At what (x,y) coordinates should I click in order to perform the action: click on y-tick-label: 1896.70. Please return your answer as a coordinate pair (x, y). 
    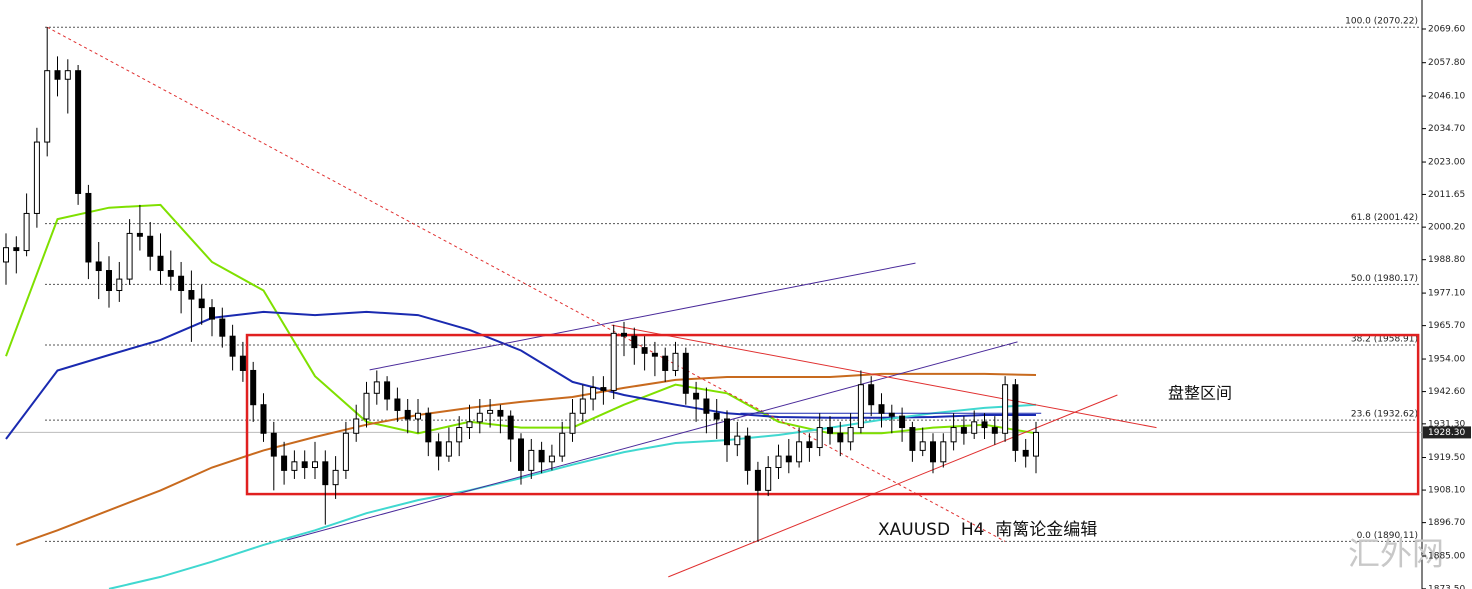
    Looking at the image, I should click on (1446, 523).